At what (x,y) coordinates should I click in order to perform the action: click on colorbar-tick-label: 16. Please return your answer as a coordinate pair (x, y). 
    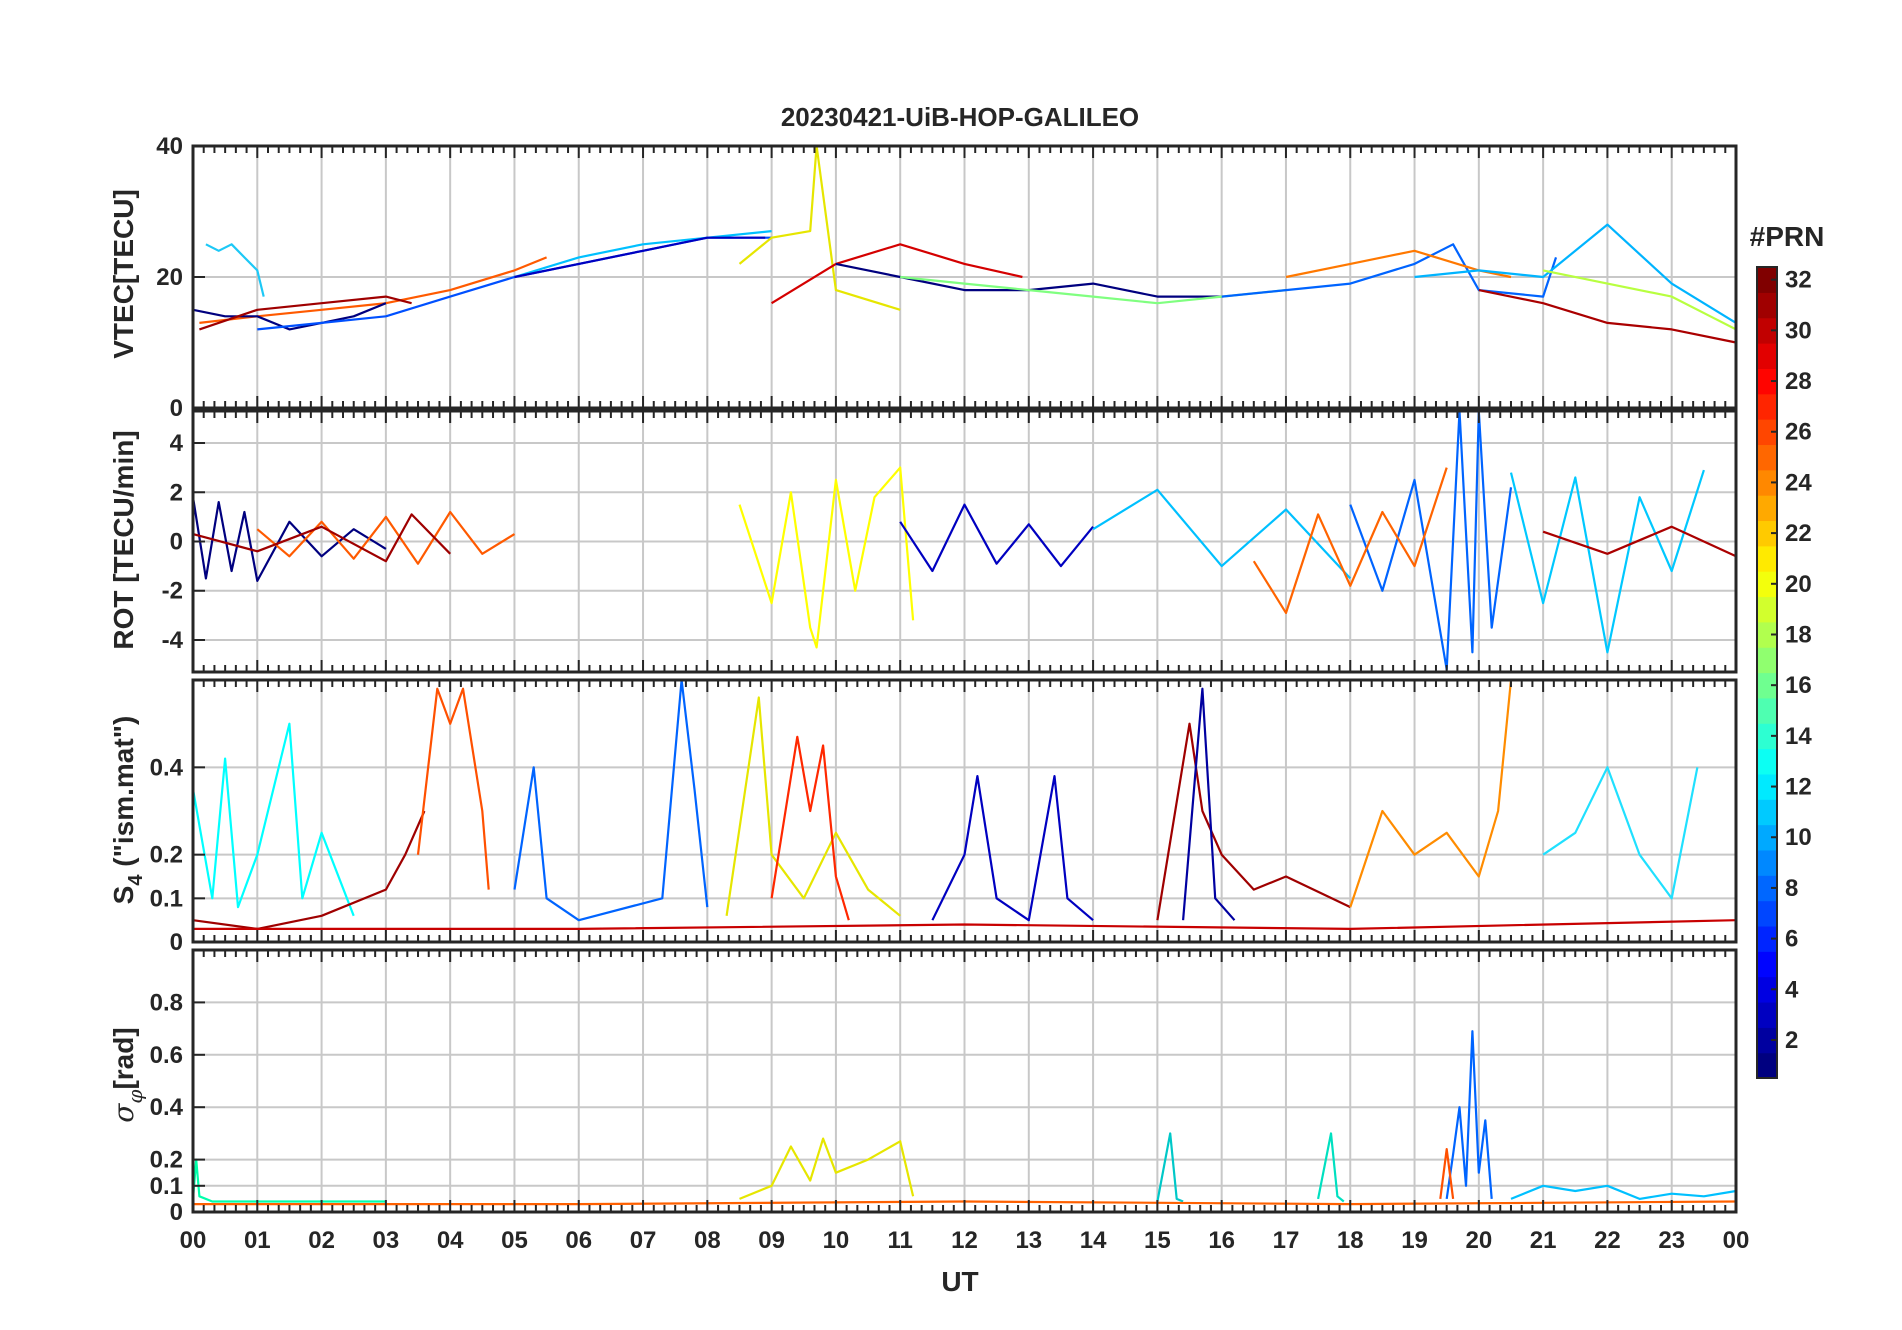
    Looking at the image, I should click on (1798, 685).